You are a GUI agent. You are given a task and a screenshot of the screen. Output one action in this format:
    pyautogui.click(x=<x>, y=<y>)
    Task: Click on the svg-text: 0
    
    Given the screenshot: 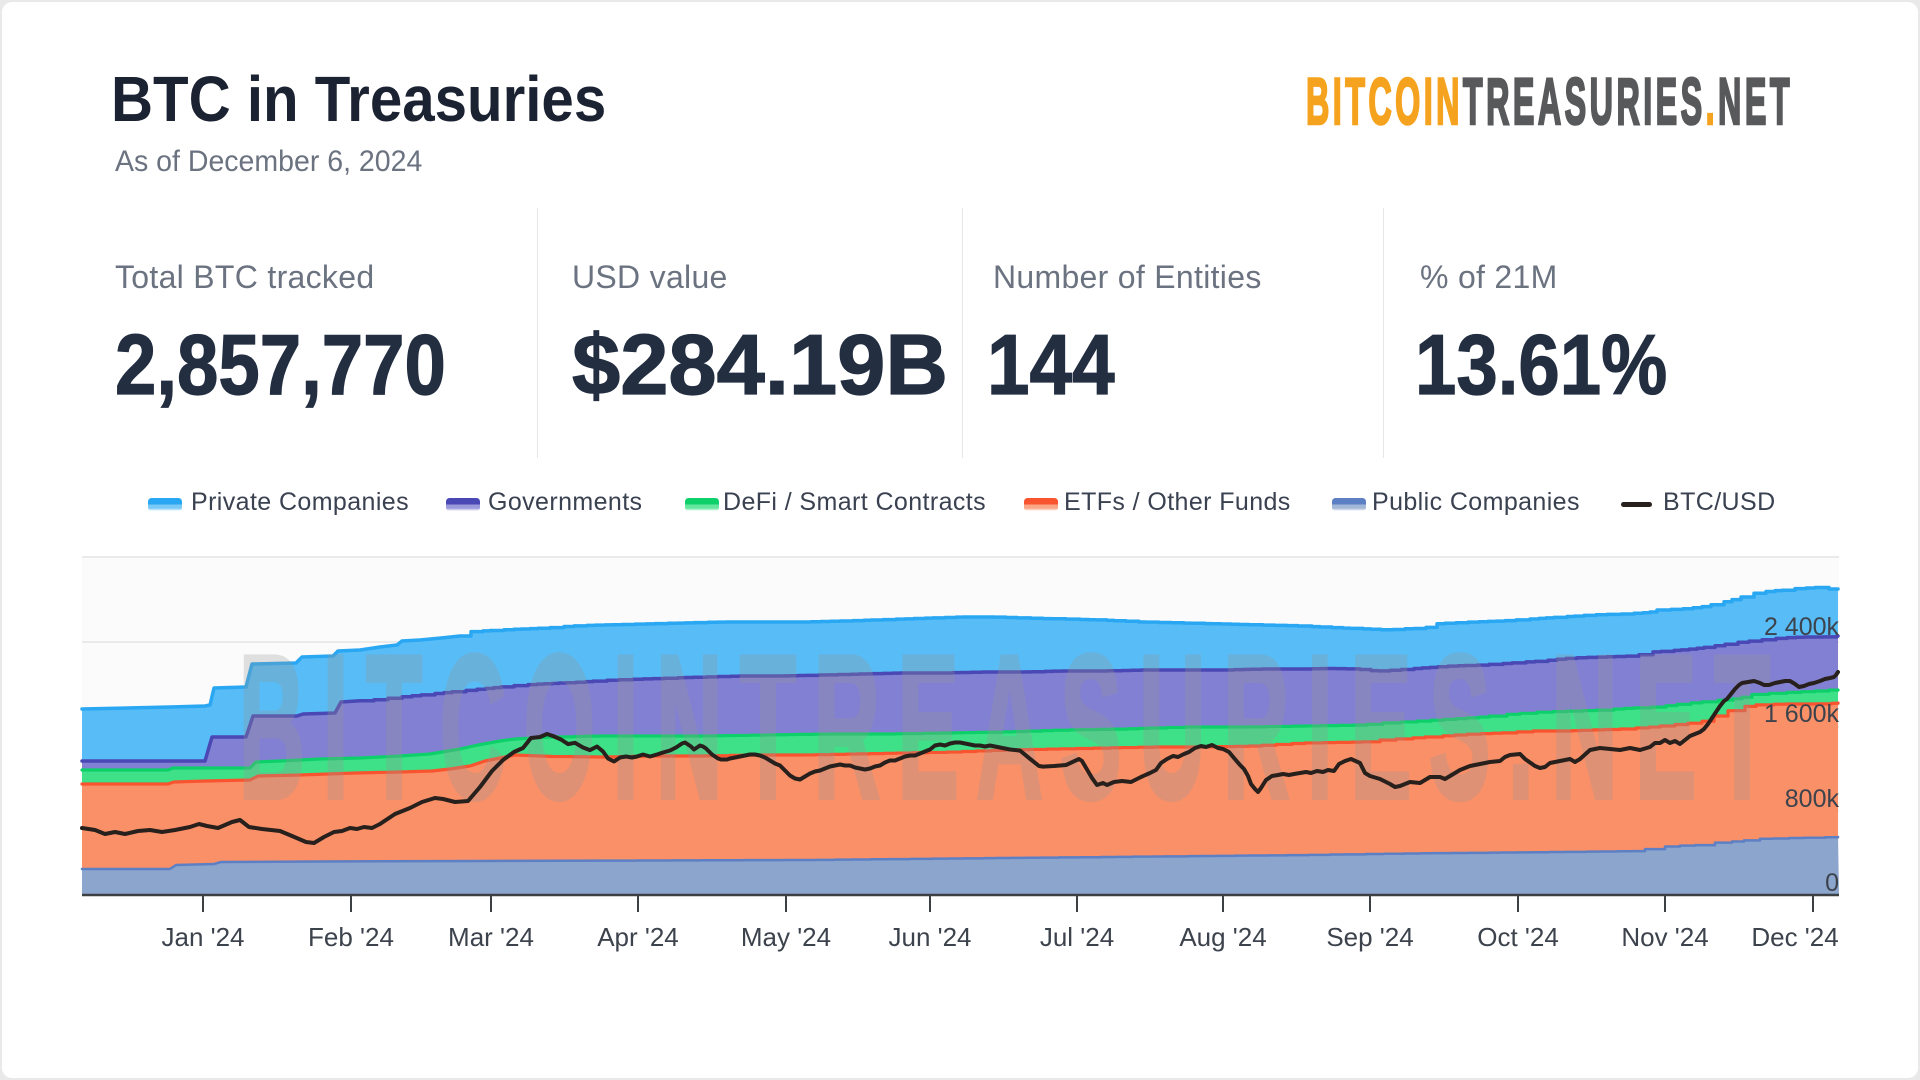 What is the action you would take?
    pyautogui.click(x=1832, y=883)
    